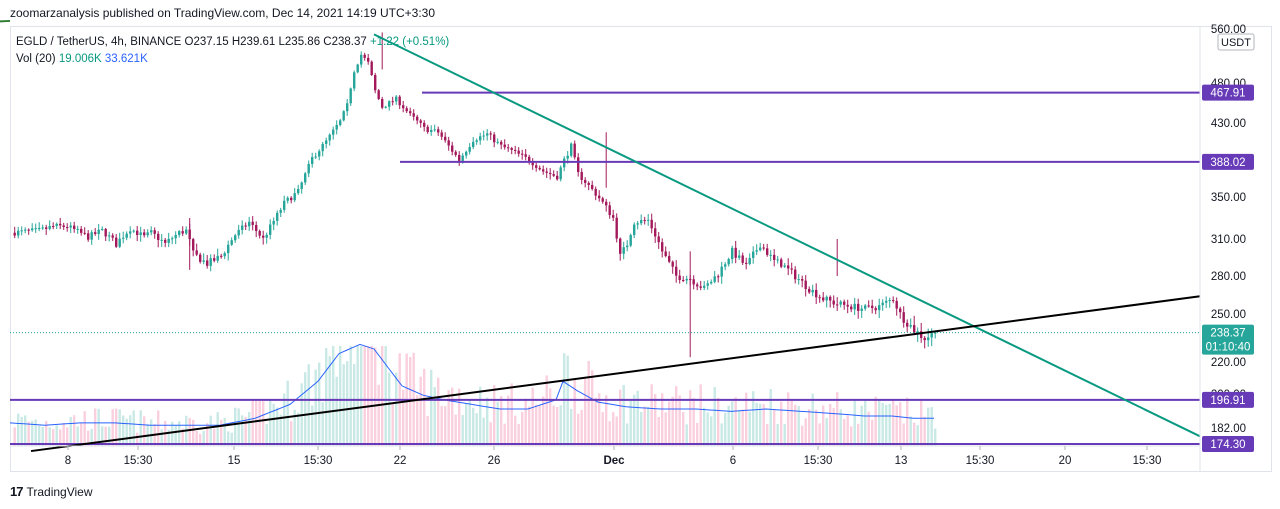  Describe the element at coordinates (1228, 124) in the screenshot. I see `price-tick-label: 430.00` at that location.